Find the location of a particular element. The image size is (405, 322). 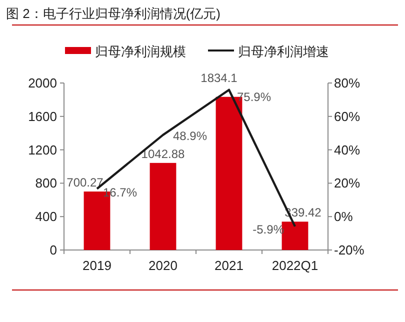

data-label: 48.9% is located at coordinates (190, 135).